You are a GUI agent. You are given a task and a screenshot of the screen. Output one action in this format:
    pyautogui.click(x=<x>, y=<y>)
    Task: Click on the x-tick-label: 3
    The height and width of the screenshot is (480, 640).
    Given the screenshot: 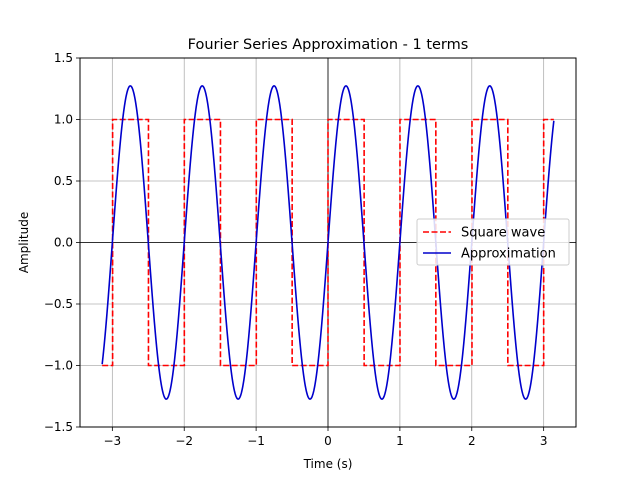 What is the action you would take?
    pyautogui.click(x=544, y=441)
    